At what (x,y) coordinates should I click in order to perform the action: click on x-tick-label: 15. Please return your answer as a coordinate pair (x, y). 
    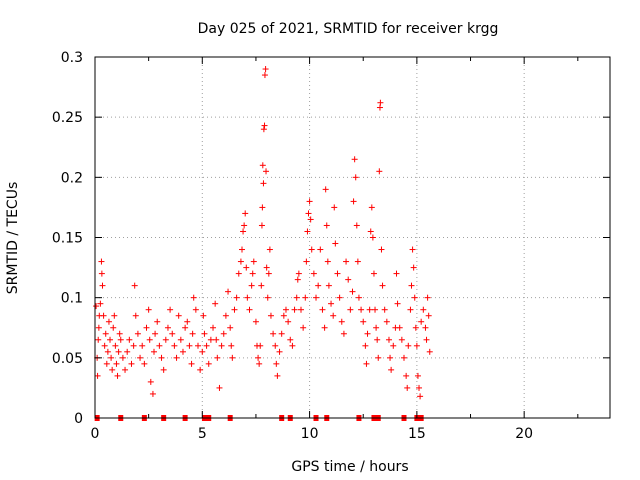
    Looking at the image, I should click on (417, 434).